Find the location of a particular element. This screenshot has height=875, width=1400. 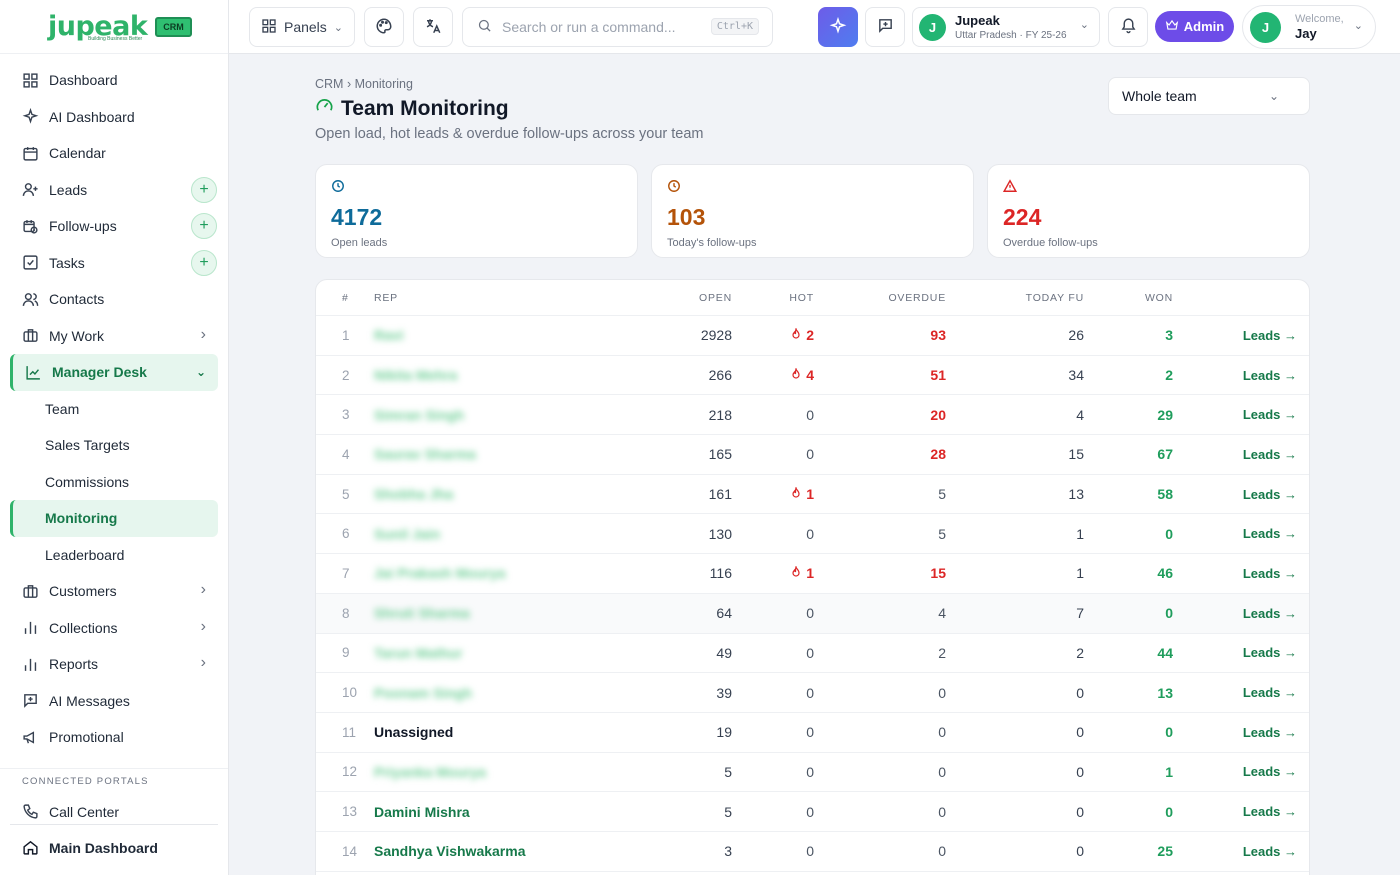

org-switcher: J Jupeak Uttar Pradesh · FY 25-26 ⌄ is located at coordinates (1006, 27).